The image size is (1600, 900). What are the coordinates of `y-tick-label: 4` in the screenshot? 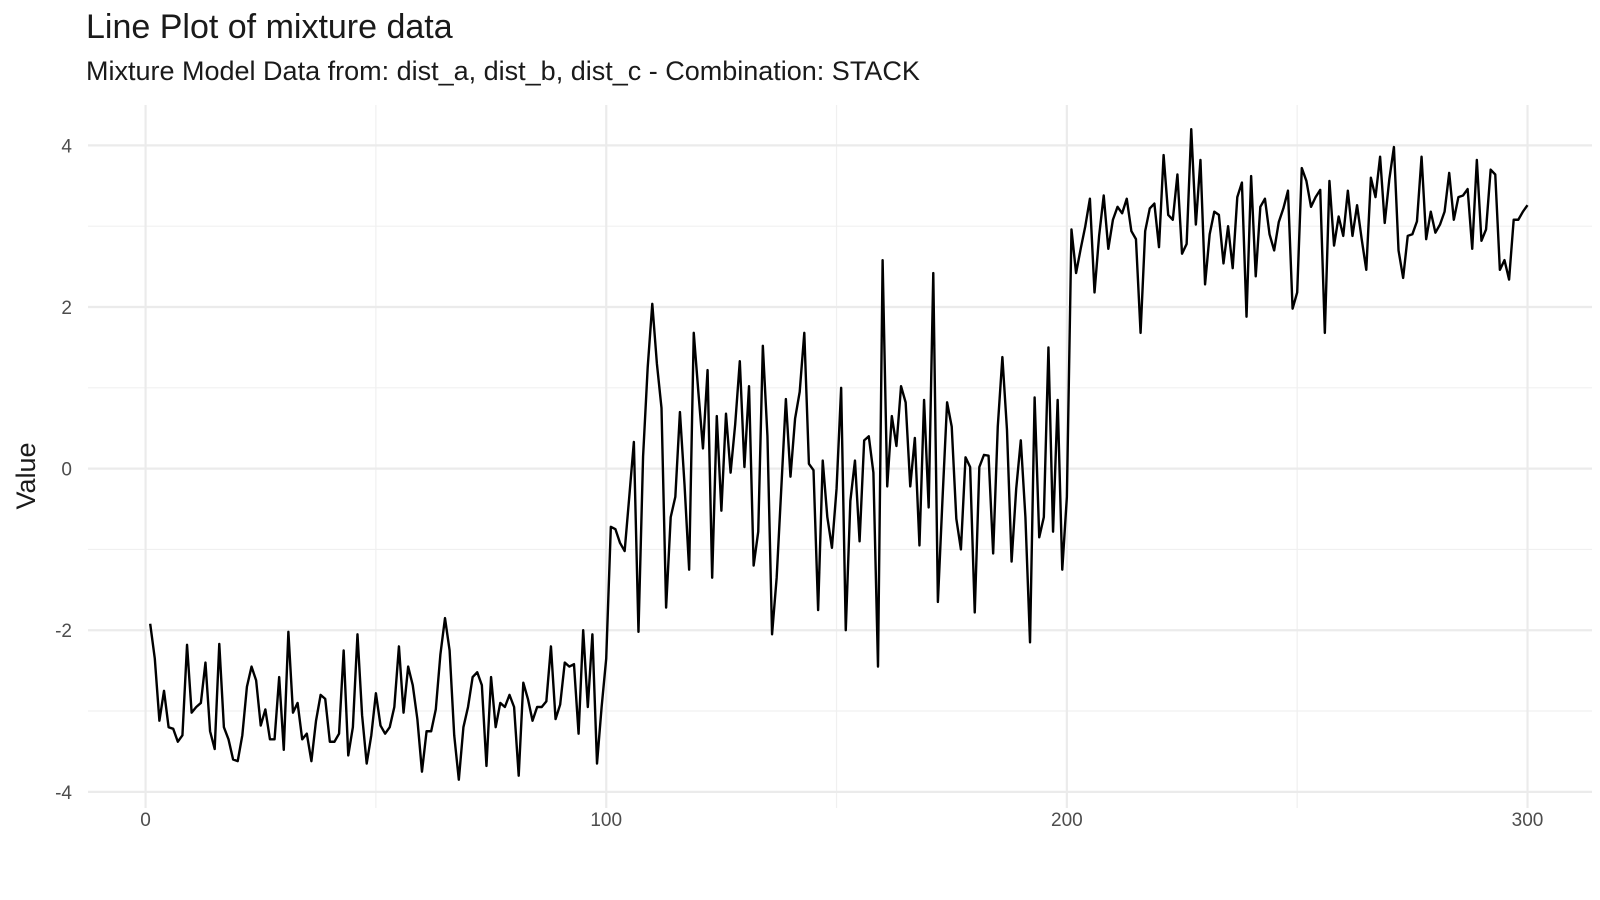 It's located at (66, 146).